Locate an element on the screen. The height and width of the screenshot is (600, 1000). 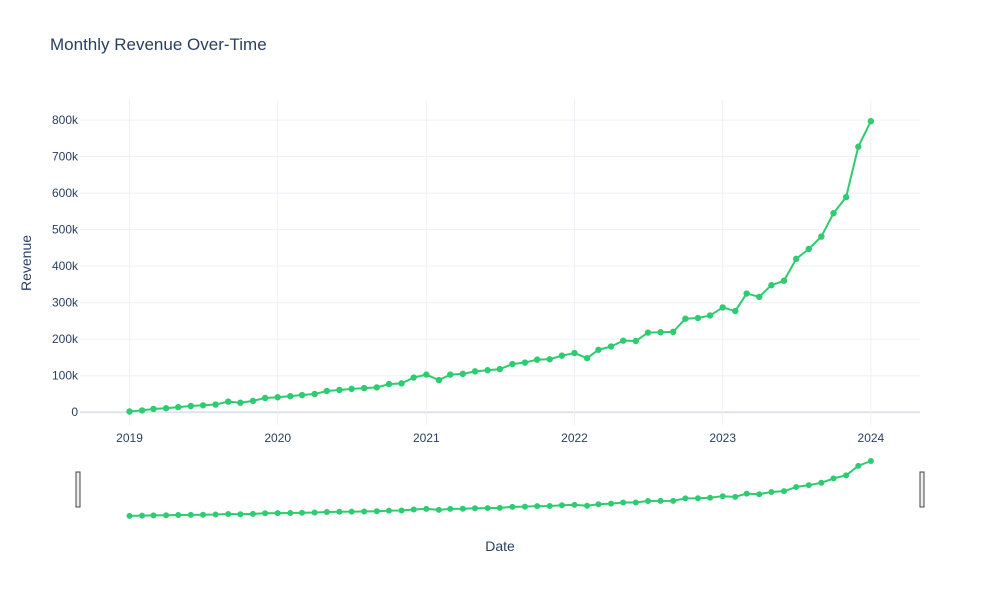
y-tick-label: 200k is located at coordinates (65, 339).